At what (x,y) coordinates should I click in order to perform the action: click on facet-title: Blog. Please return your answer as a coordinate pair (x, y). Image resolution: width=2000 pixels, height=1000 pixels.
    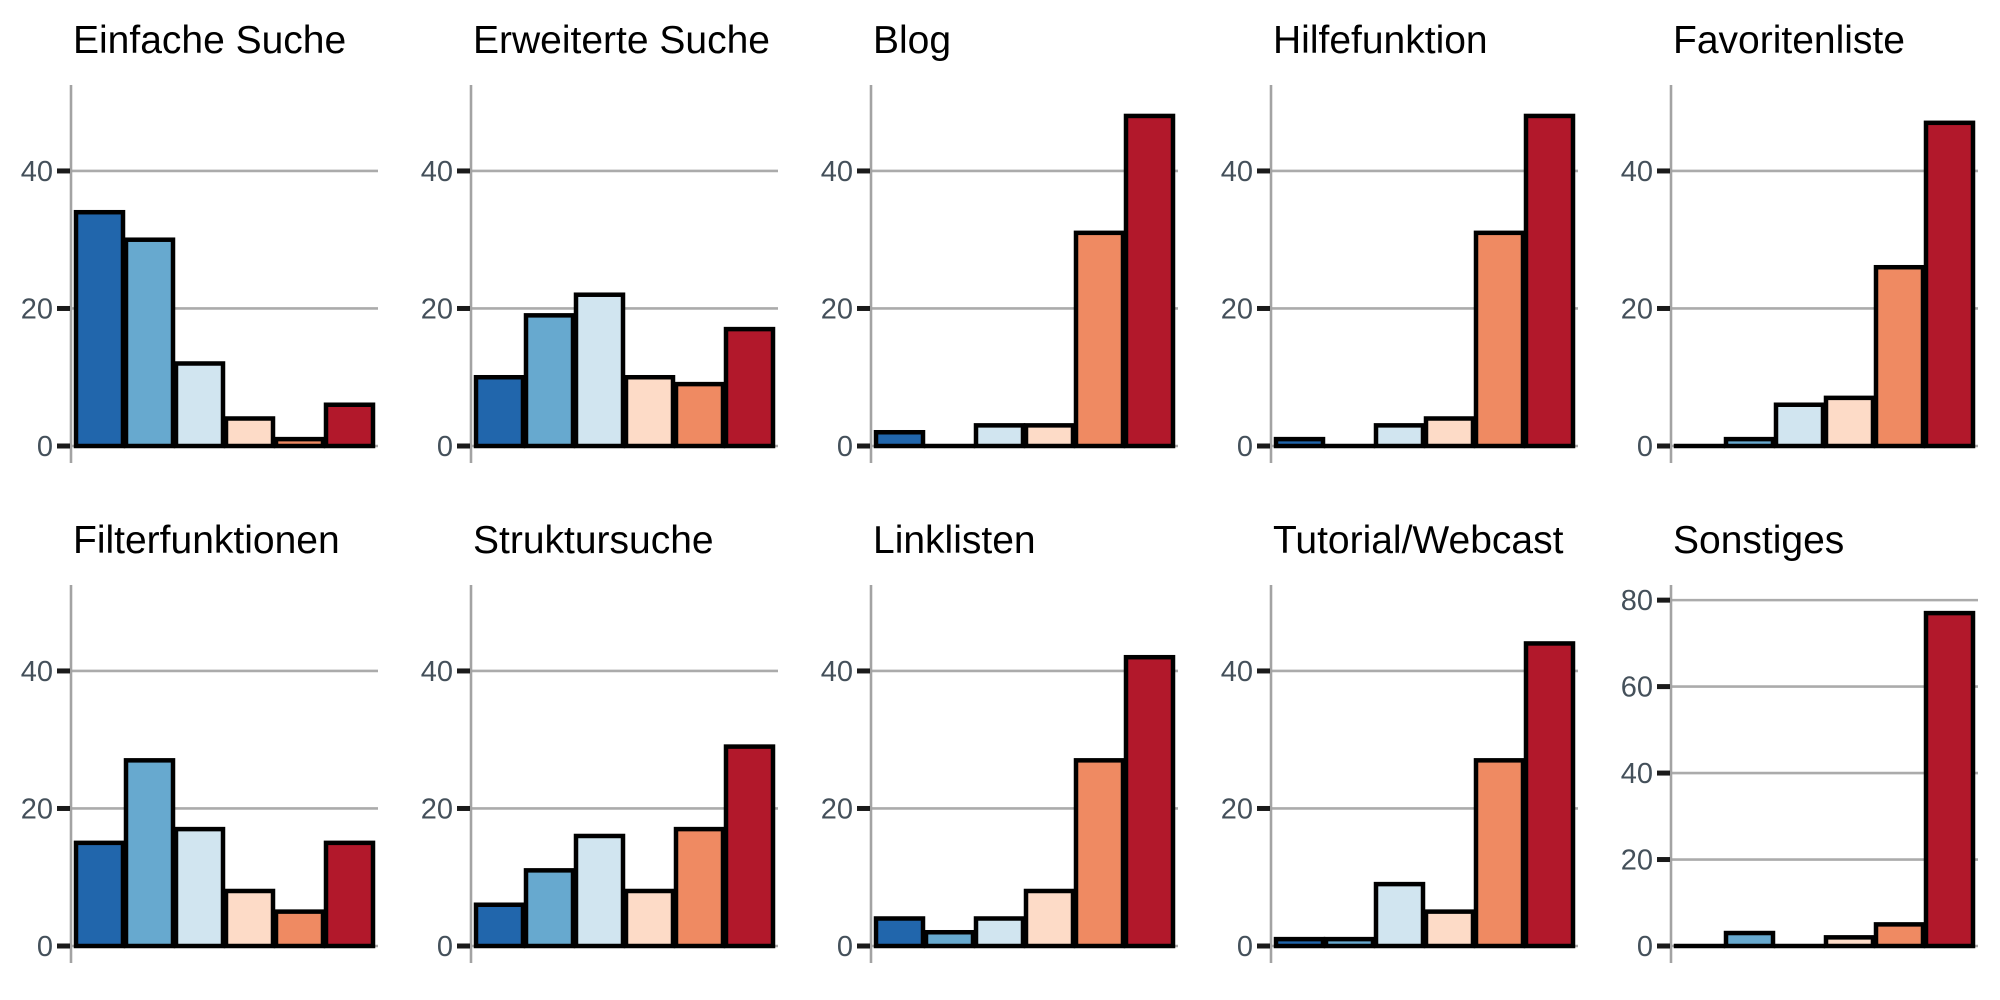
    Looking at the image, I should click on (912, 40).